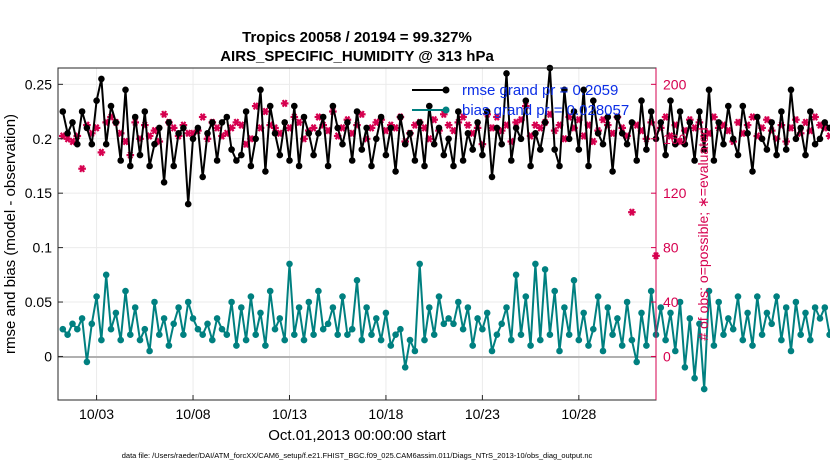  Describe the element at coordinates (385, 414) in the screenshot. I see `x-tick-label: 10/18` at that location.